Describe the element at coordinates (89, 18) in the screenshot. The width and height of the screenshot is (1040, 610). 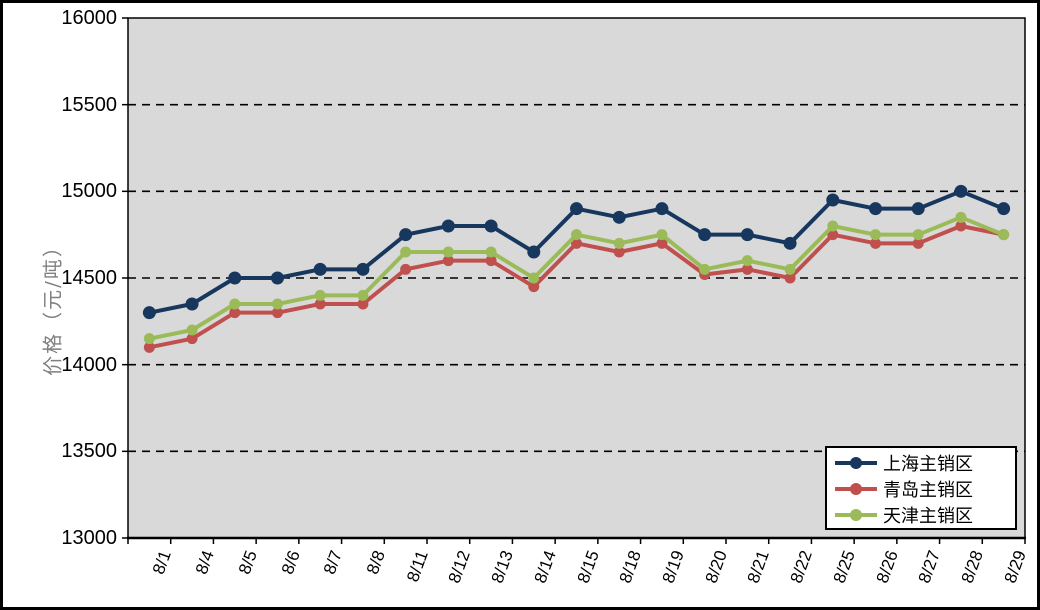
I see `y-axis-tick-label: 16000` at that location.